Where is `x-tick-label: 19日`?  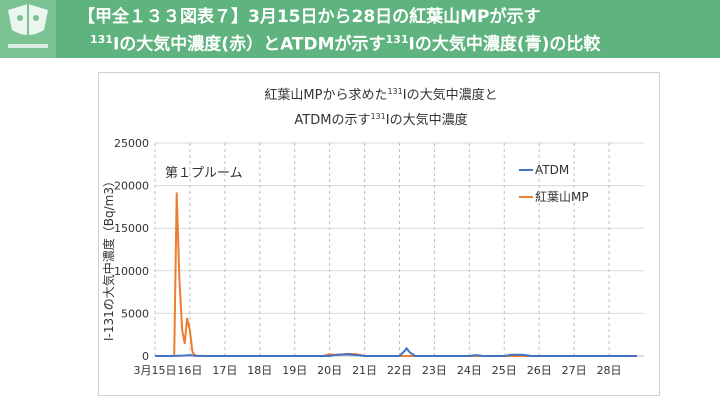 x-tick-label: 19日 is located at coordinates (294, 370).